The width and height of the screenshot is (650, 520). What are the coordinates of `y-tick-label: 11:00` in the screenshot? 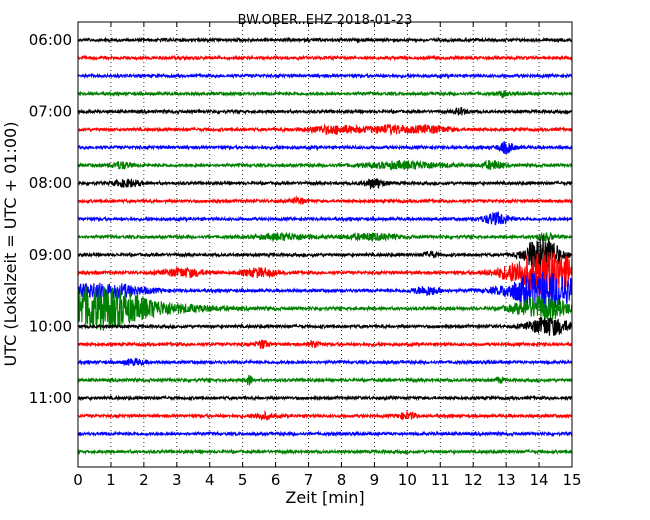 It's located at (50, 398).